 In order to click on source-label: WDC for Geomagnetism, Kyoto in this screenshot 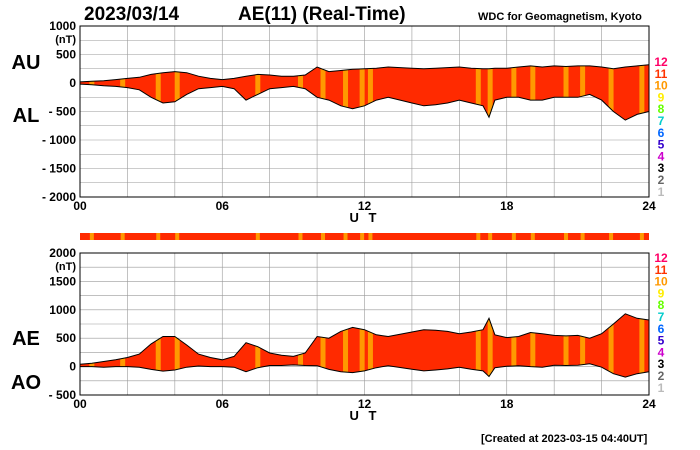, I will do `click(560, 17)`.